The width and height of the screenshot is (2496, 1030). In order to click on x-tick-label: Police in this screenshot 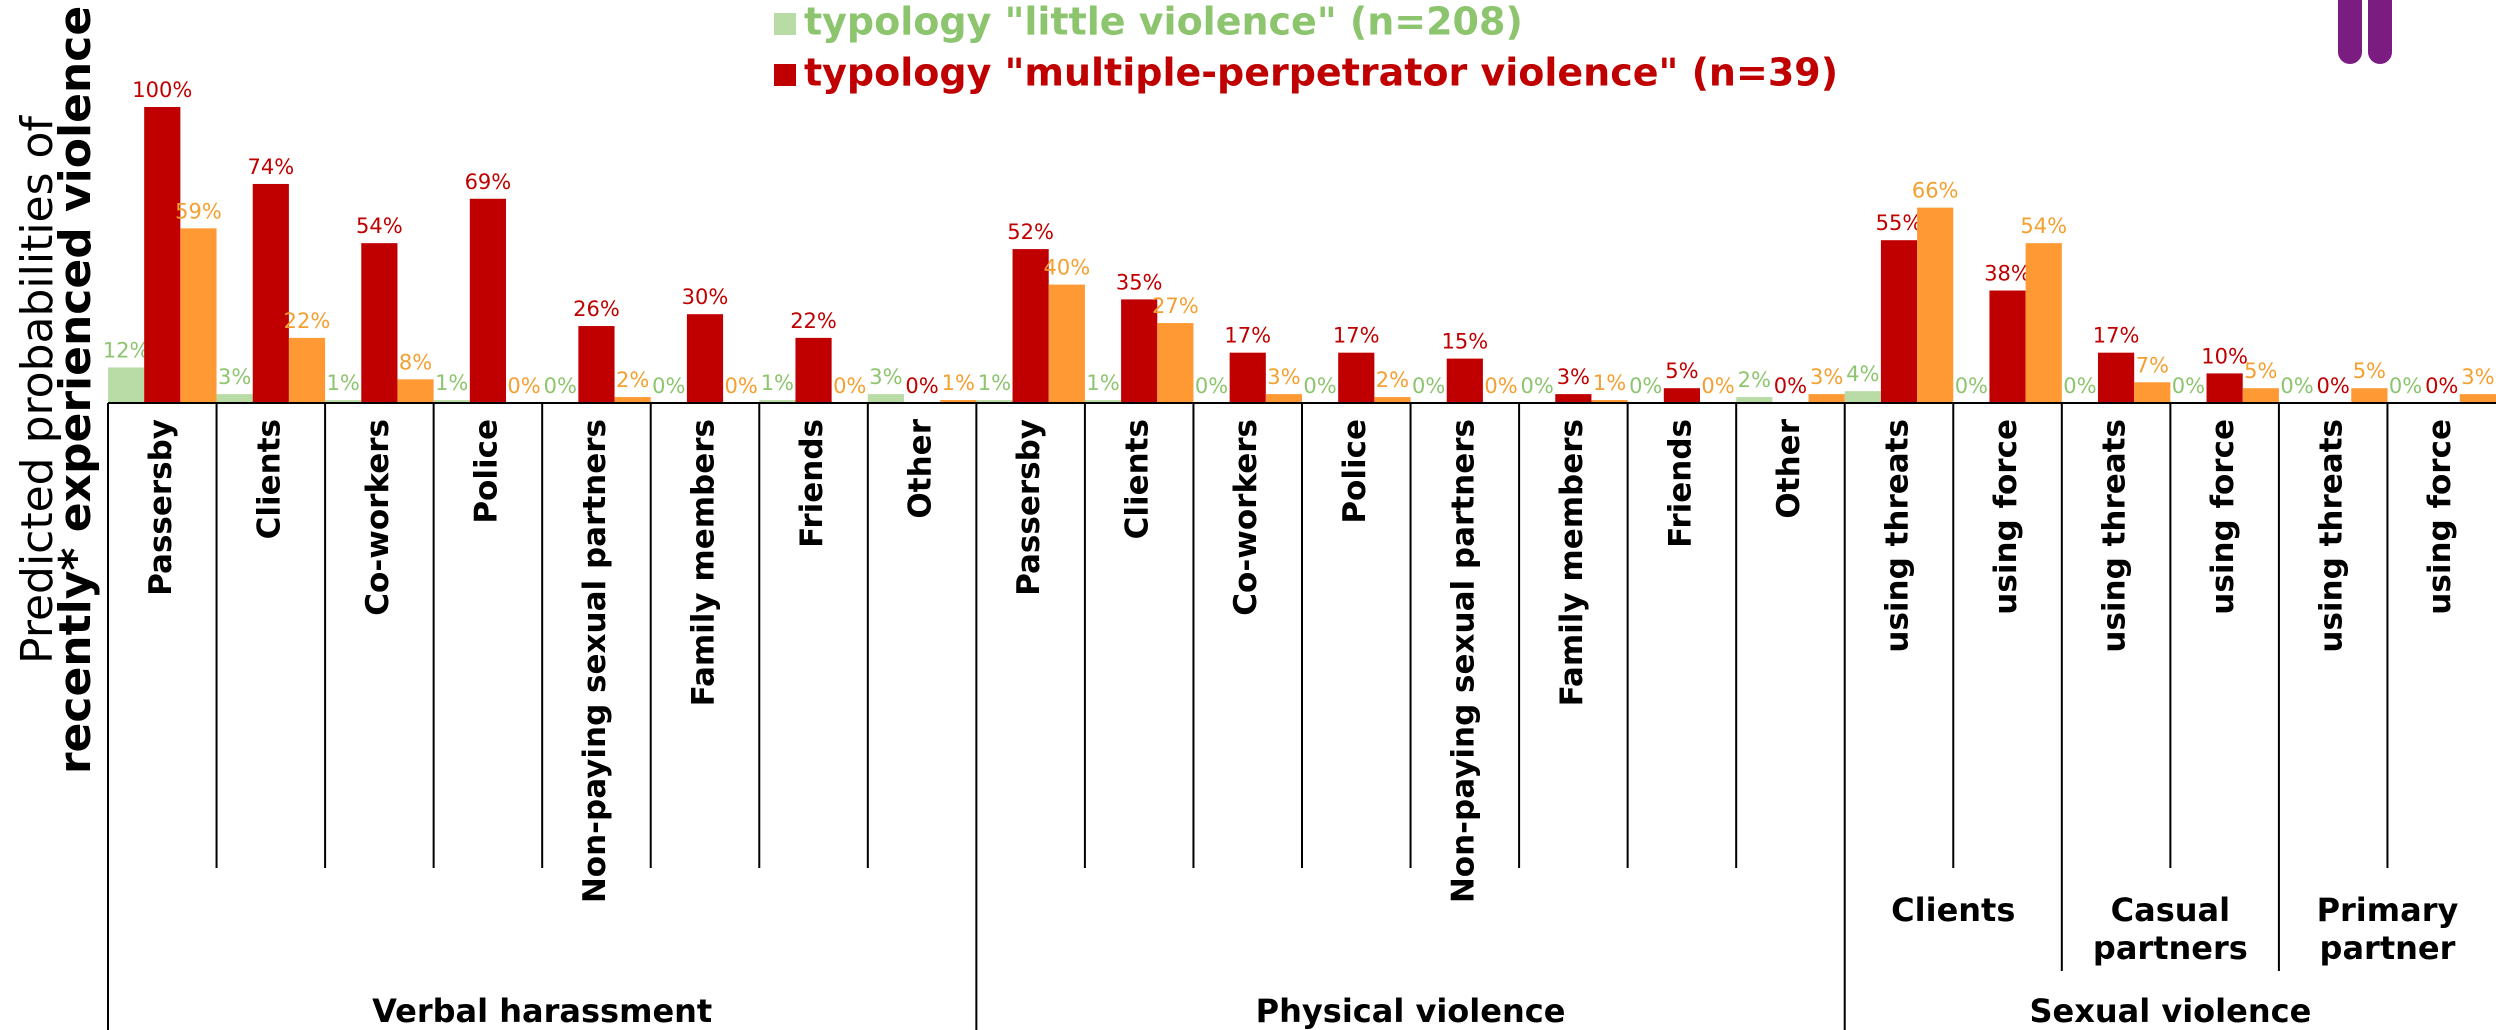, I will do `click(486, 471)`.